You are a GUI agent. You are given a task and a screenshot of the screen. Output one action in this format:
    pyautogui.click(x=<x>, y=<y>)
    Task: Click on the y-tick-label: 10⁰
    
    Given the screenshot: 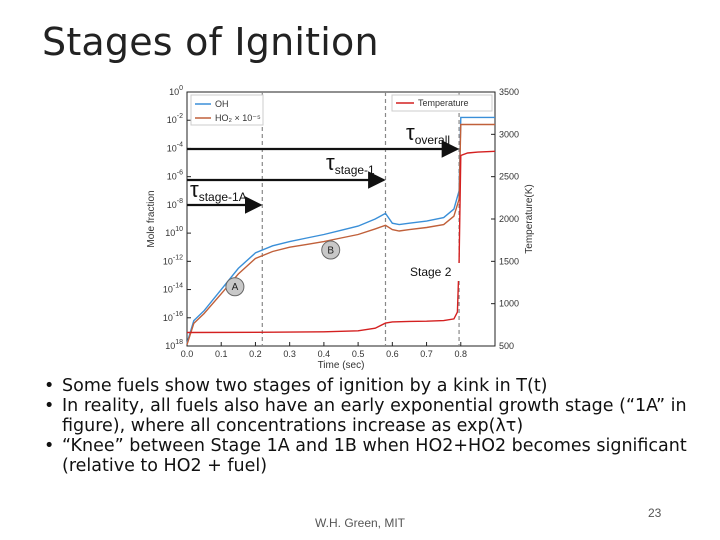 What is the action you would take?
    pyautogui.click(x=176, y=91)
    